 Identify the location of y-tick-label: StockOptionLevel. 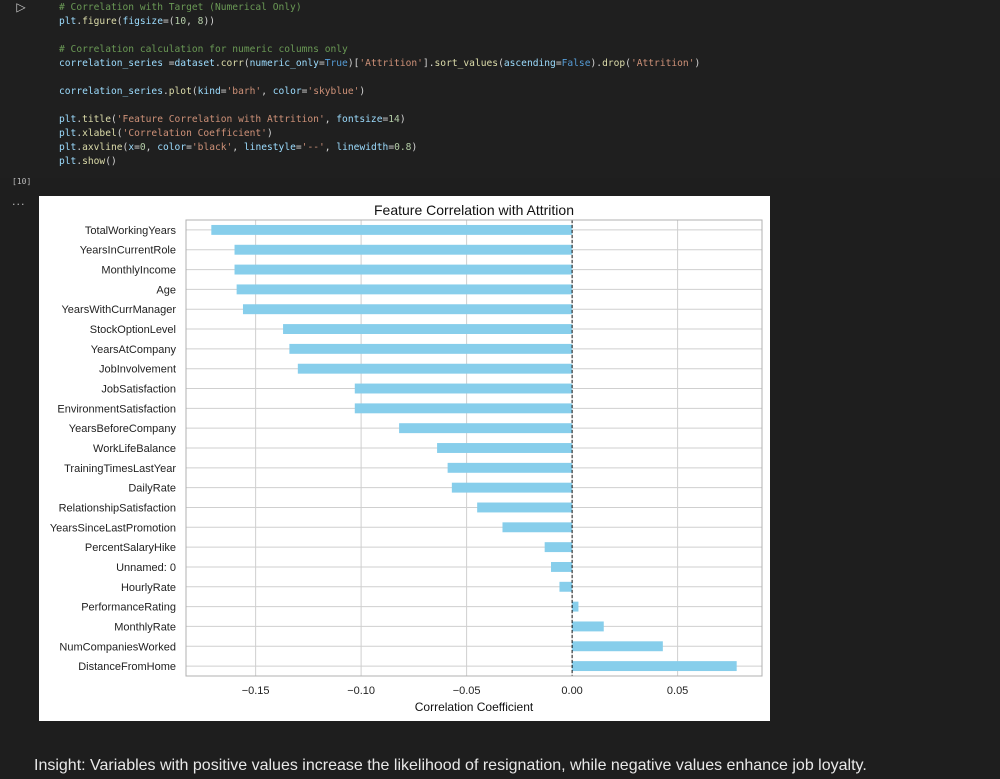
(133, 330).